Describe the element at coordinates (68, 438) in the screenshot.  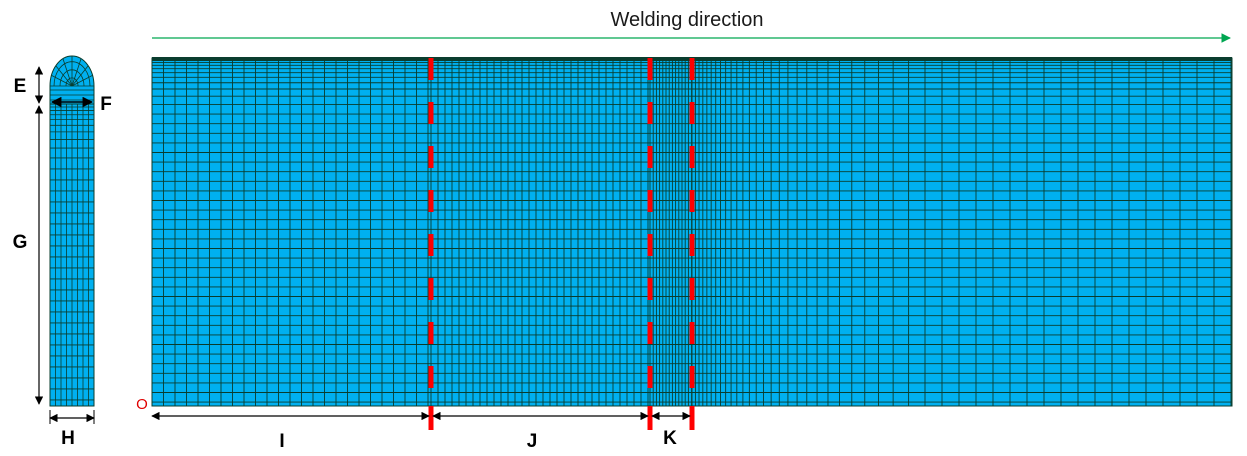
I see `label-h: H` at that location.